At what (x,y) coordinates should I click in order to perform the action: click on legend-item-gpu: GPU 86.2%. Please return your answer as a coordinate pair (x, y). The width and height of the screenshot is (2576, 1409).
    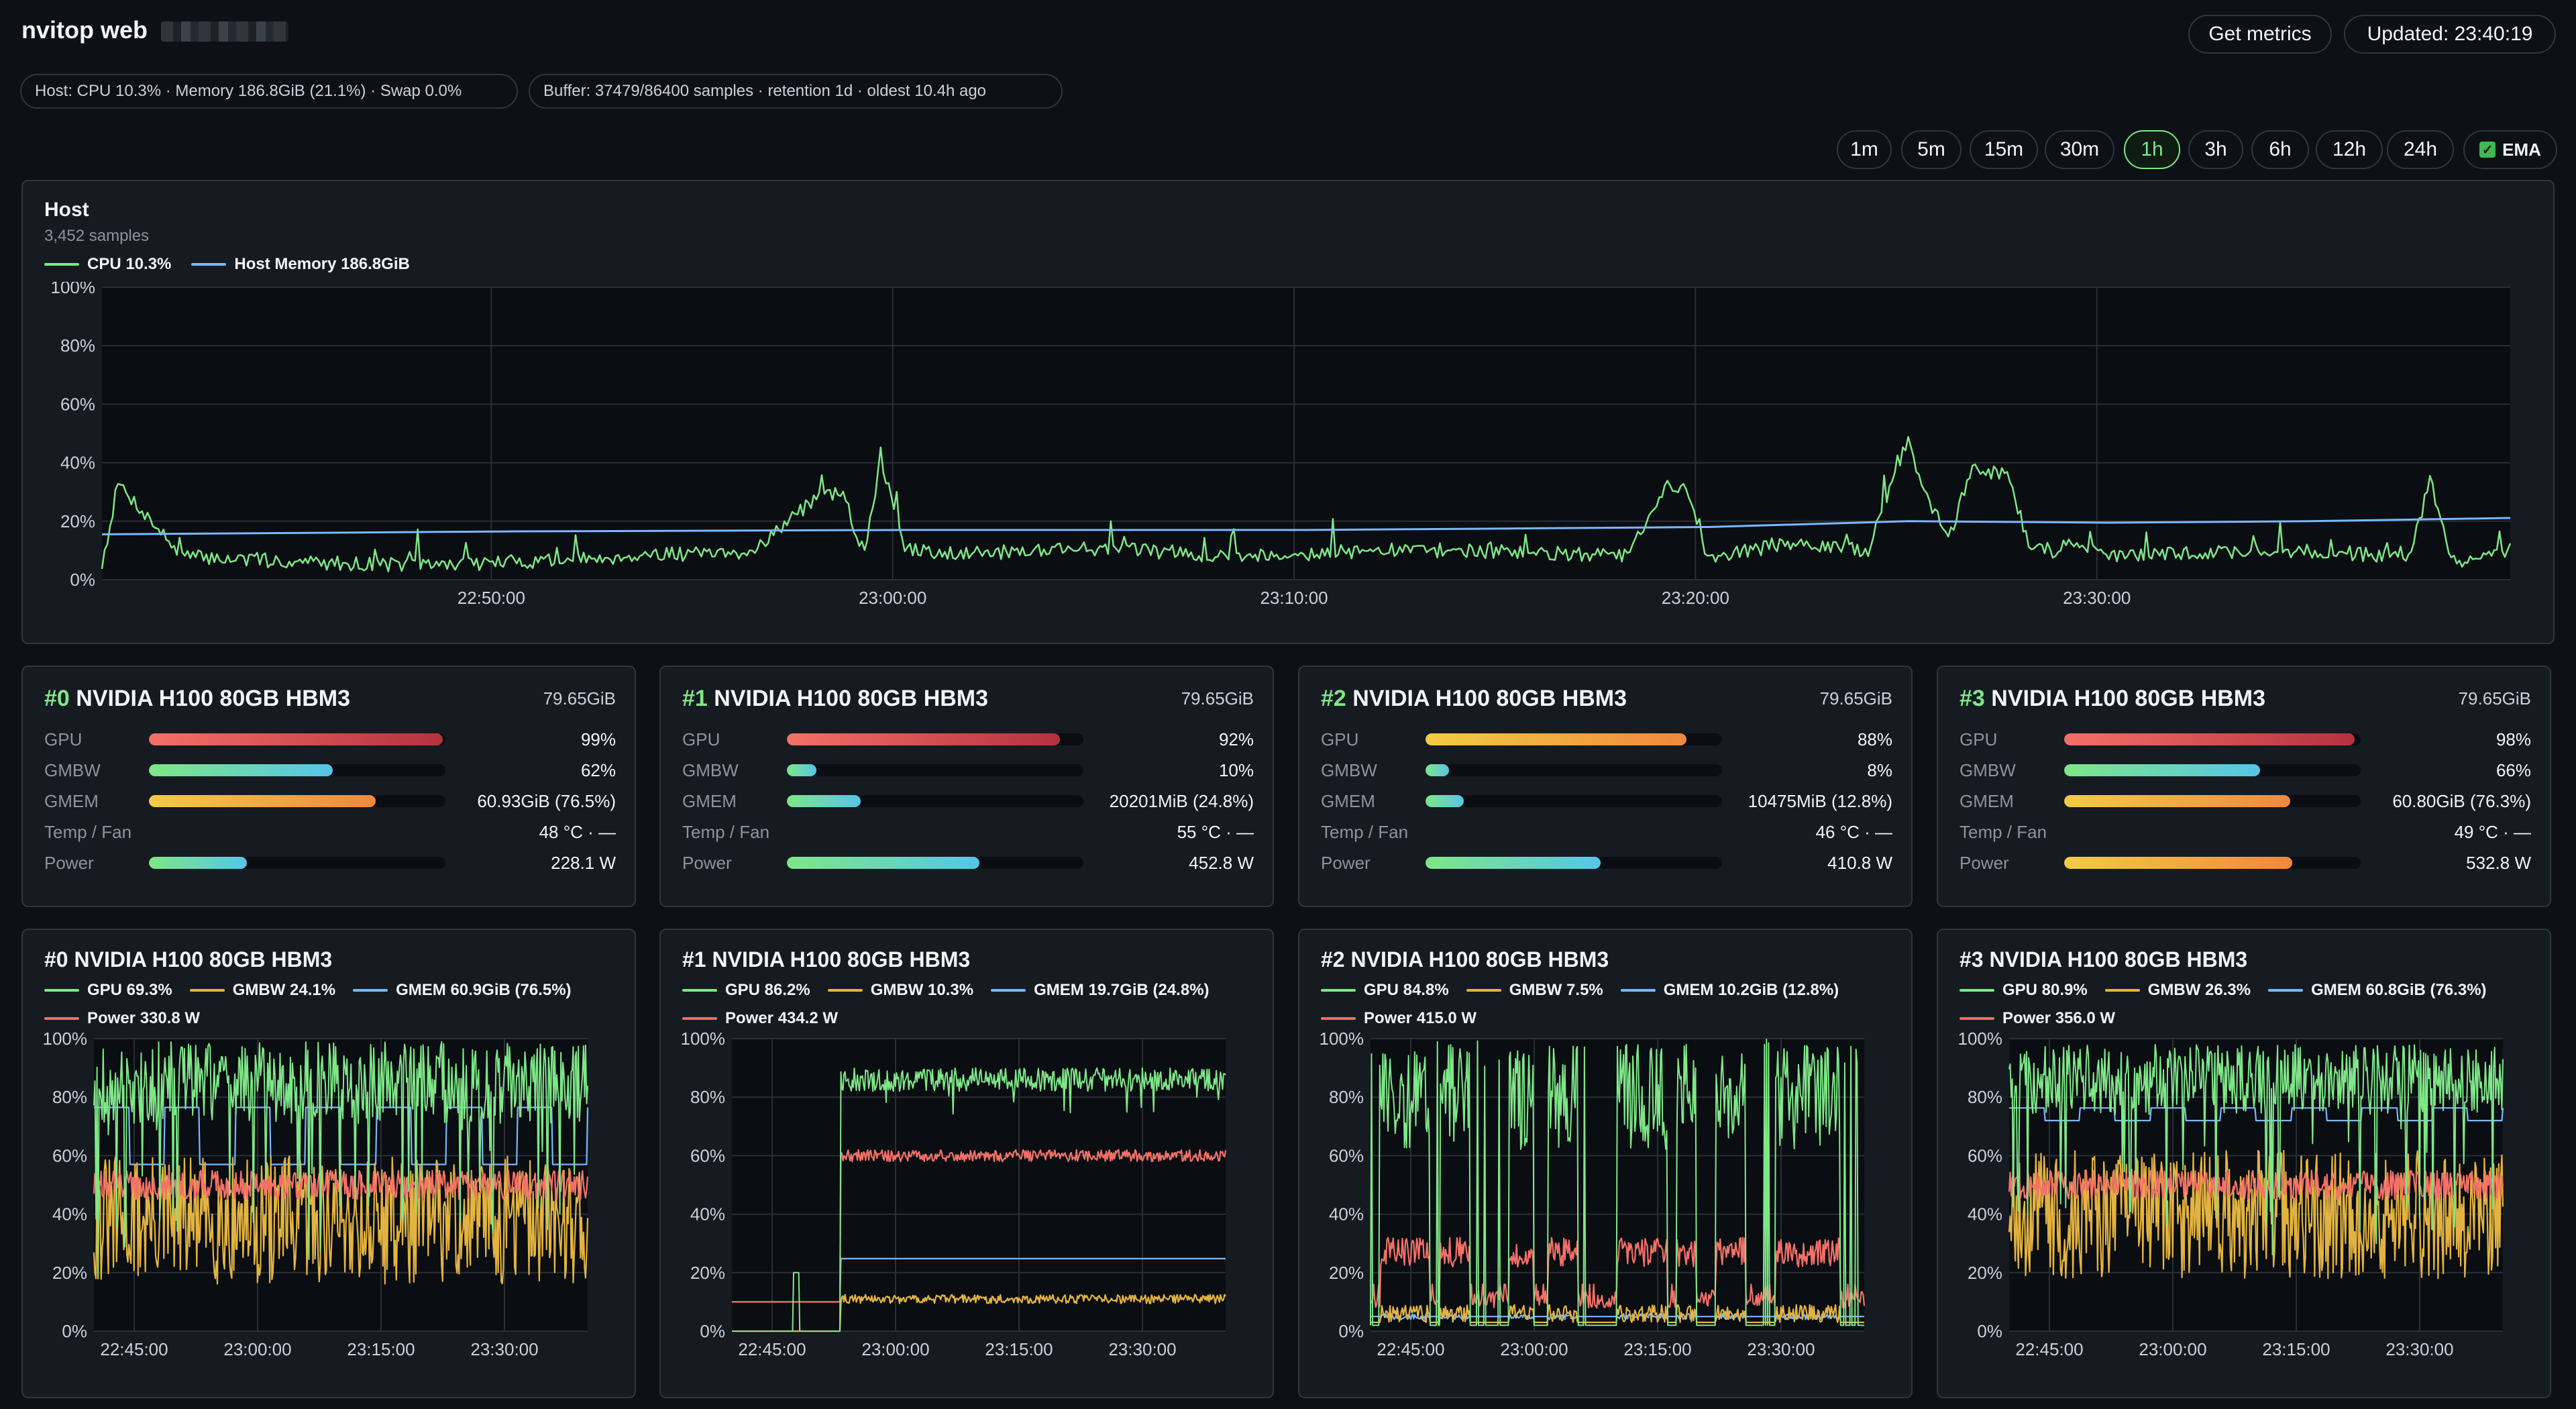
    Looking at the image, I should click on (746, 990).